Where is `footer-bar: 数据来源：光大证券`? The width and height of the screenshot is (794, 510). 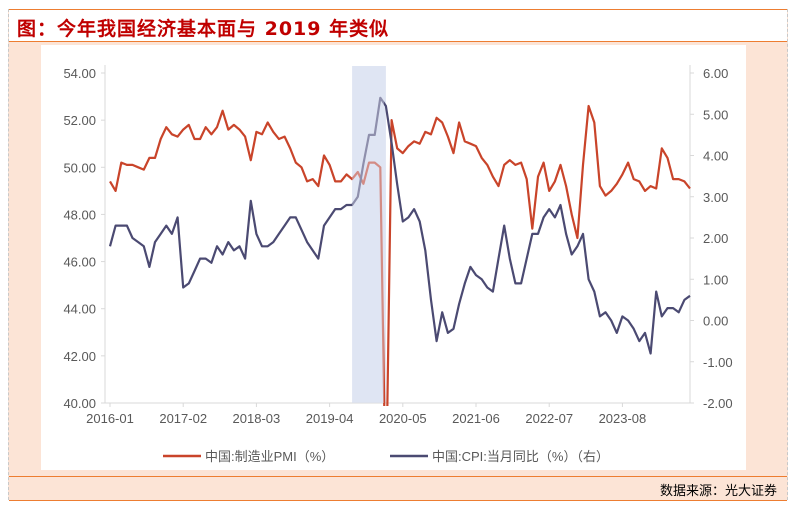 footer-bar: 数据来源：光大证券 is located at coordinates (398, 488).